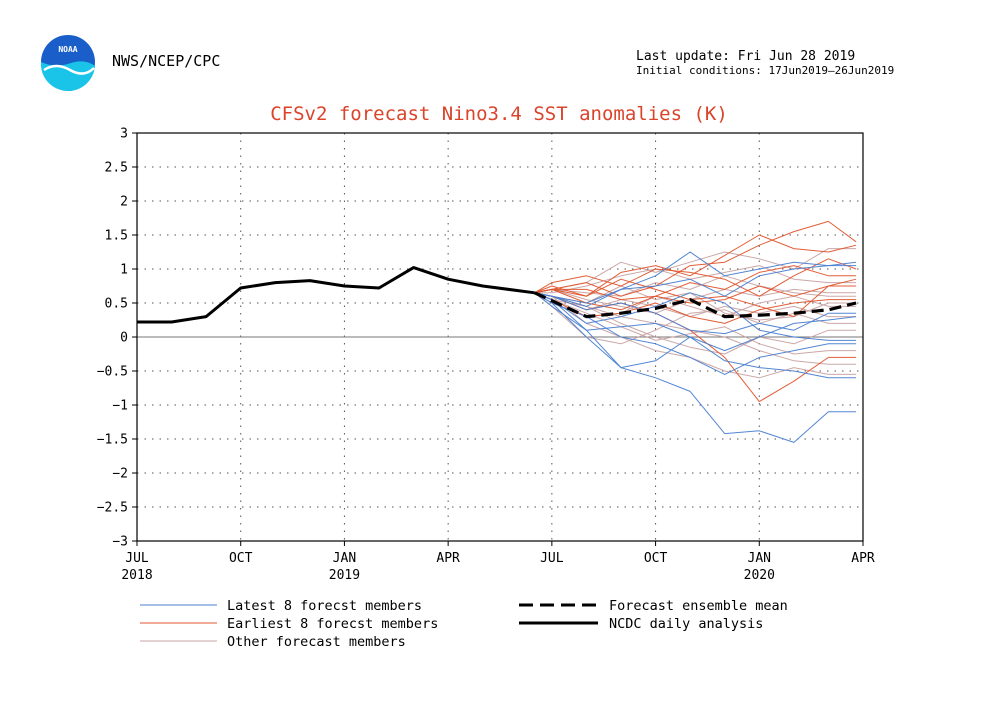 The image size is (1000, 709). Describe the element at coordinates (112, 508) in the screenshot. I see `y-tick-label-11: −2.5` at that location.